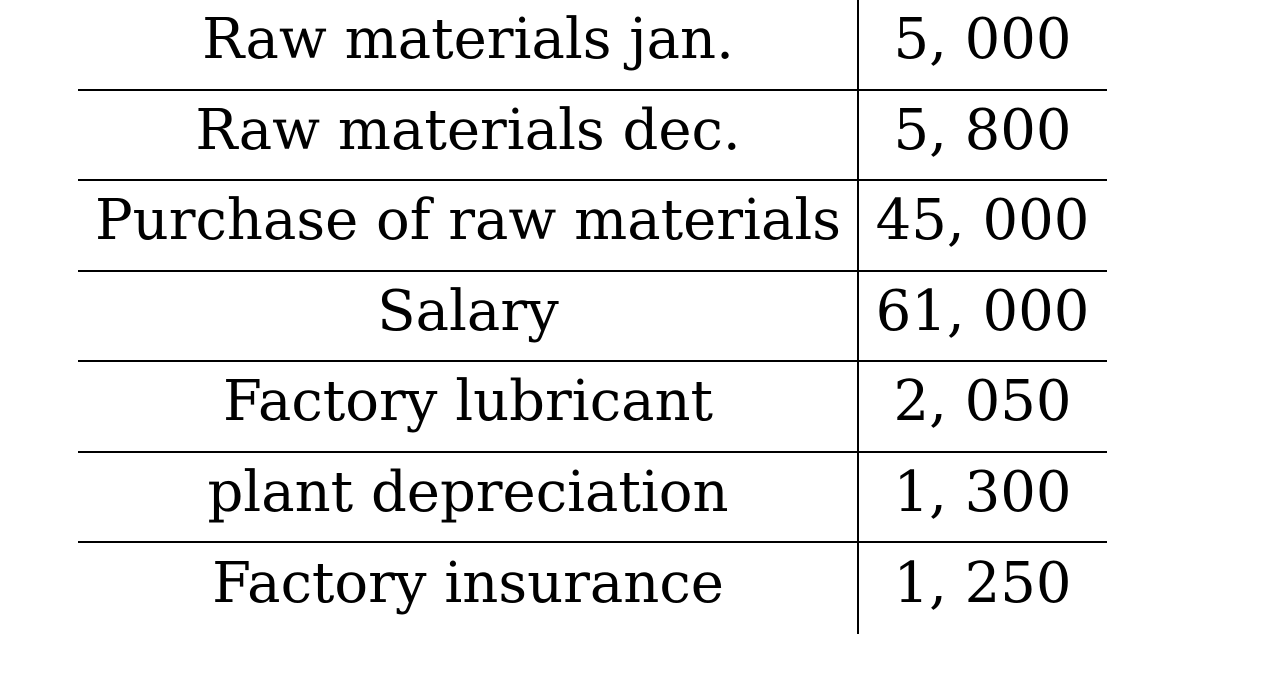  What do you see at coordinates (982, 221) in the screenshot?
I see `row-value: 45, 000` at bounding box center [982, 221].